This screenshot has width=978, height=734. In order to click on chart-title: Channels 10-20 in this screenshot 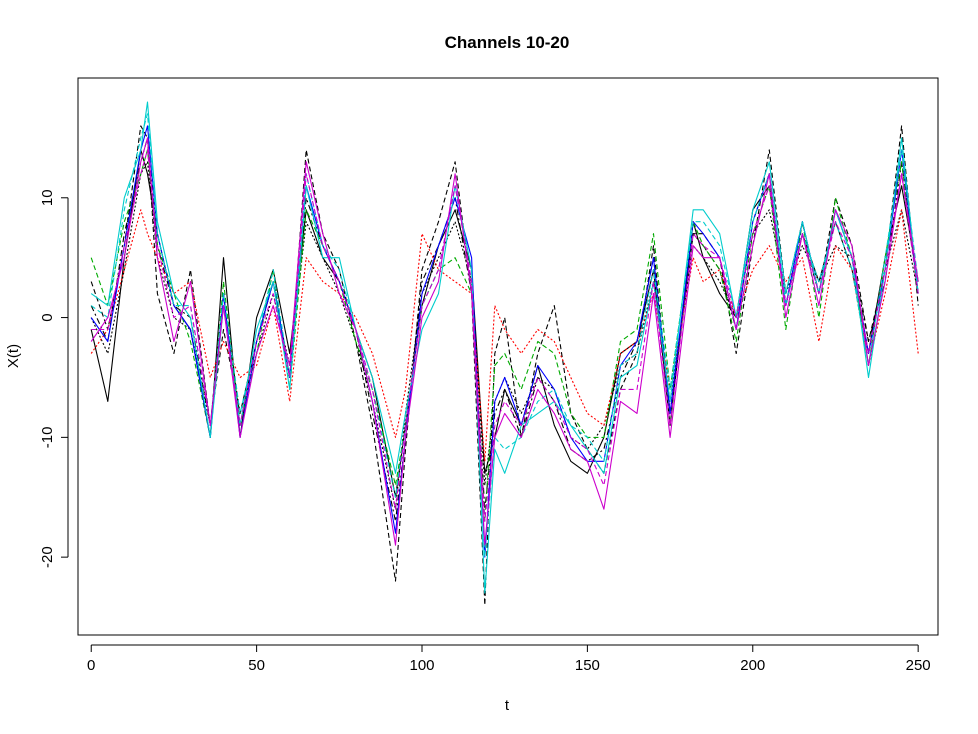, I will do `click(507, 42)`.